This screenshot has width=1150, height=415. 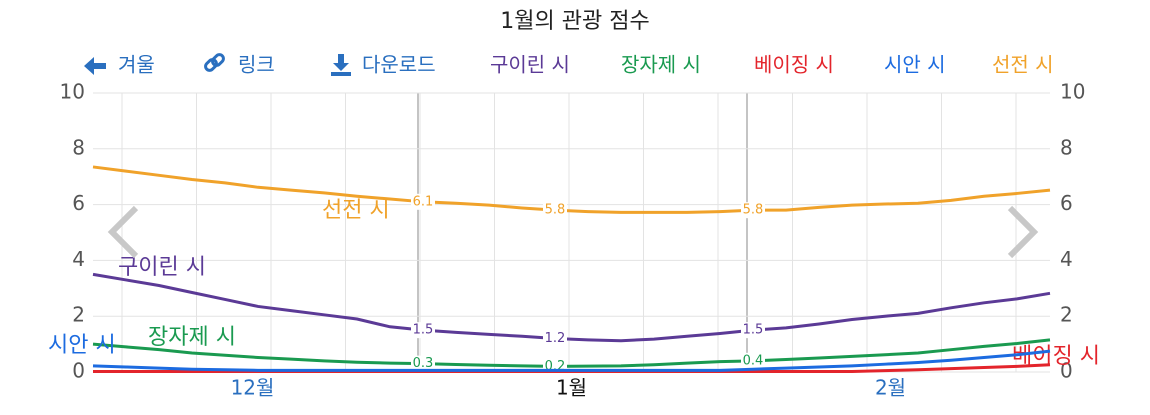 What do you see at coordinates (530, 65) in the screenshot?
I see `legend-entry: 구이린 시` at bounding box center [530, 65].